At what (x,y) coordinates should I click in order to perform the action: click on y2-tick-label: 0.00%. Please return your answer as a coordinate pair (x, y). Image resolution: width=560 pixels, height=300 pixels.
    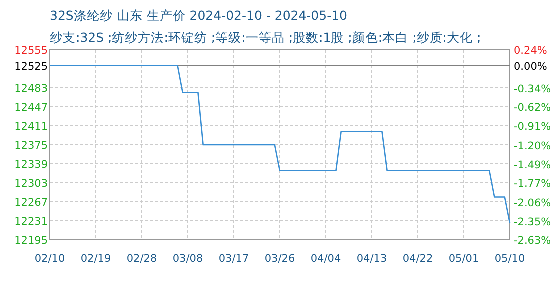
    Looking at the image, I should click on (531, 66).